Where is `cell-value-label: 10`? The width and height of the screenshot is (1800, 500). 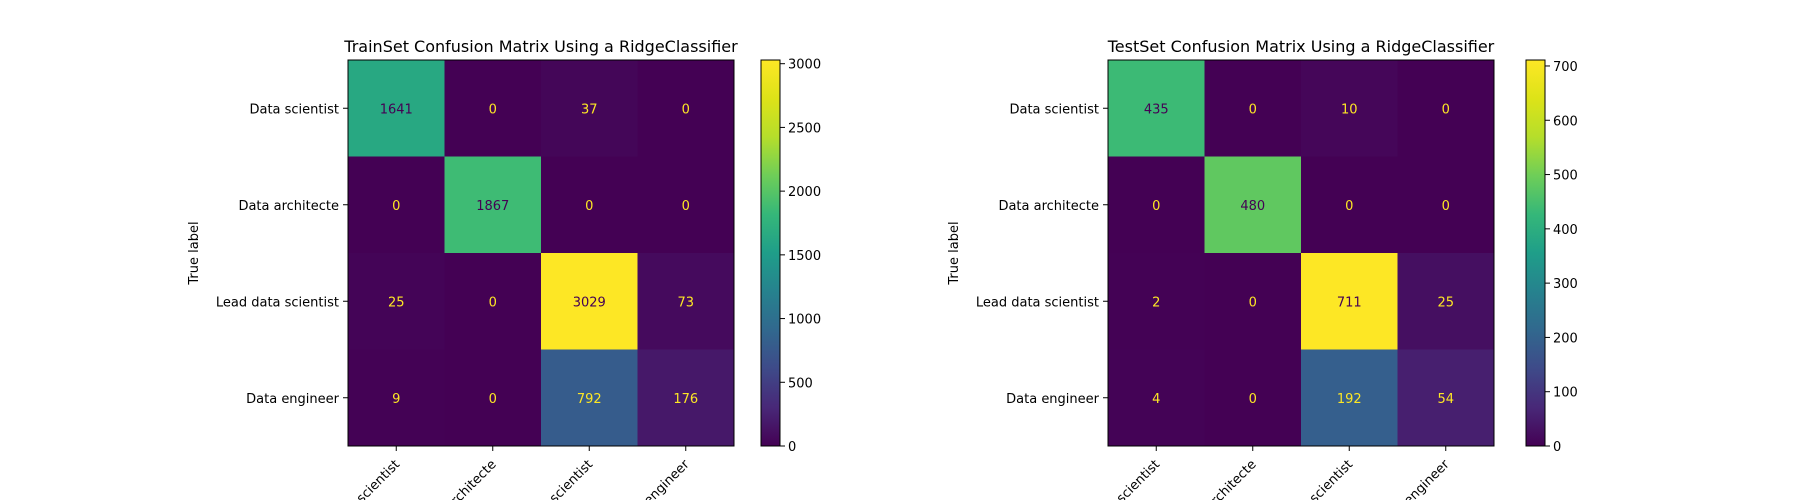
cell-value-label: 10 is located at coordinates (1349, 109).